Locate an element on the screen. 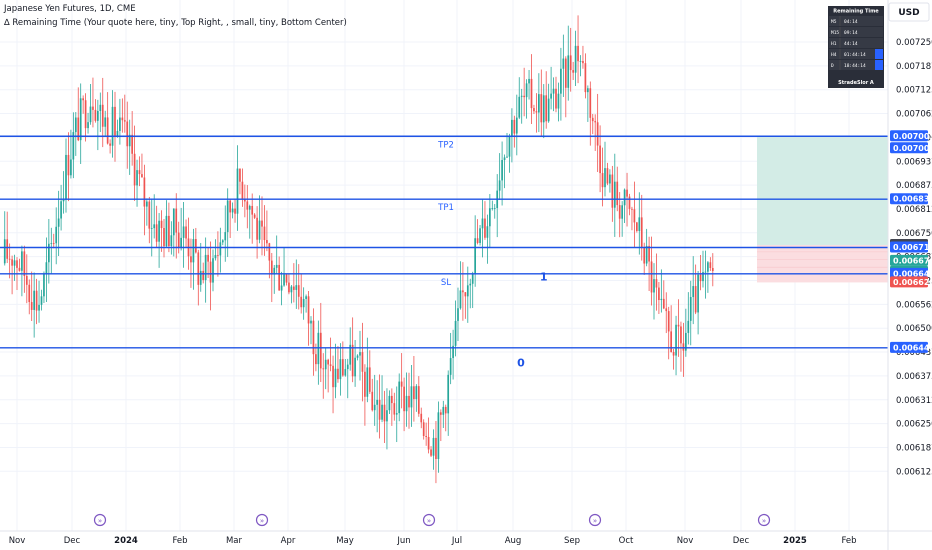  price-tag is located at coordinates (909, 199).